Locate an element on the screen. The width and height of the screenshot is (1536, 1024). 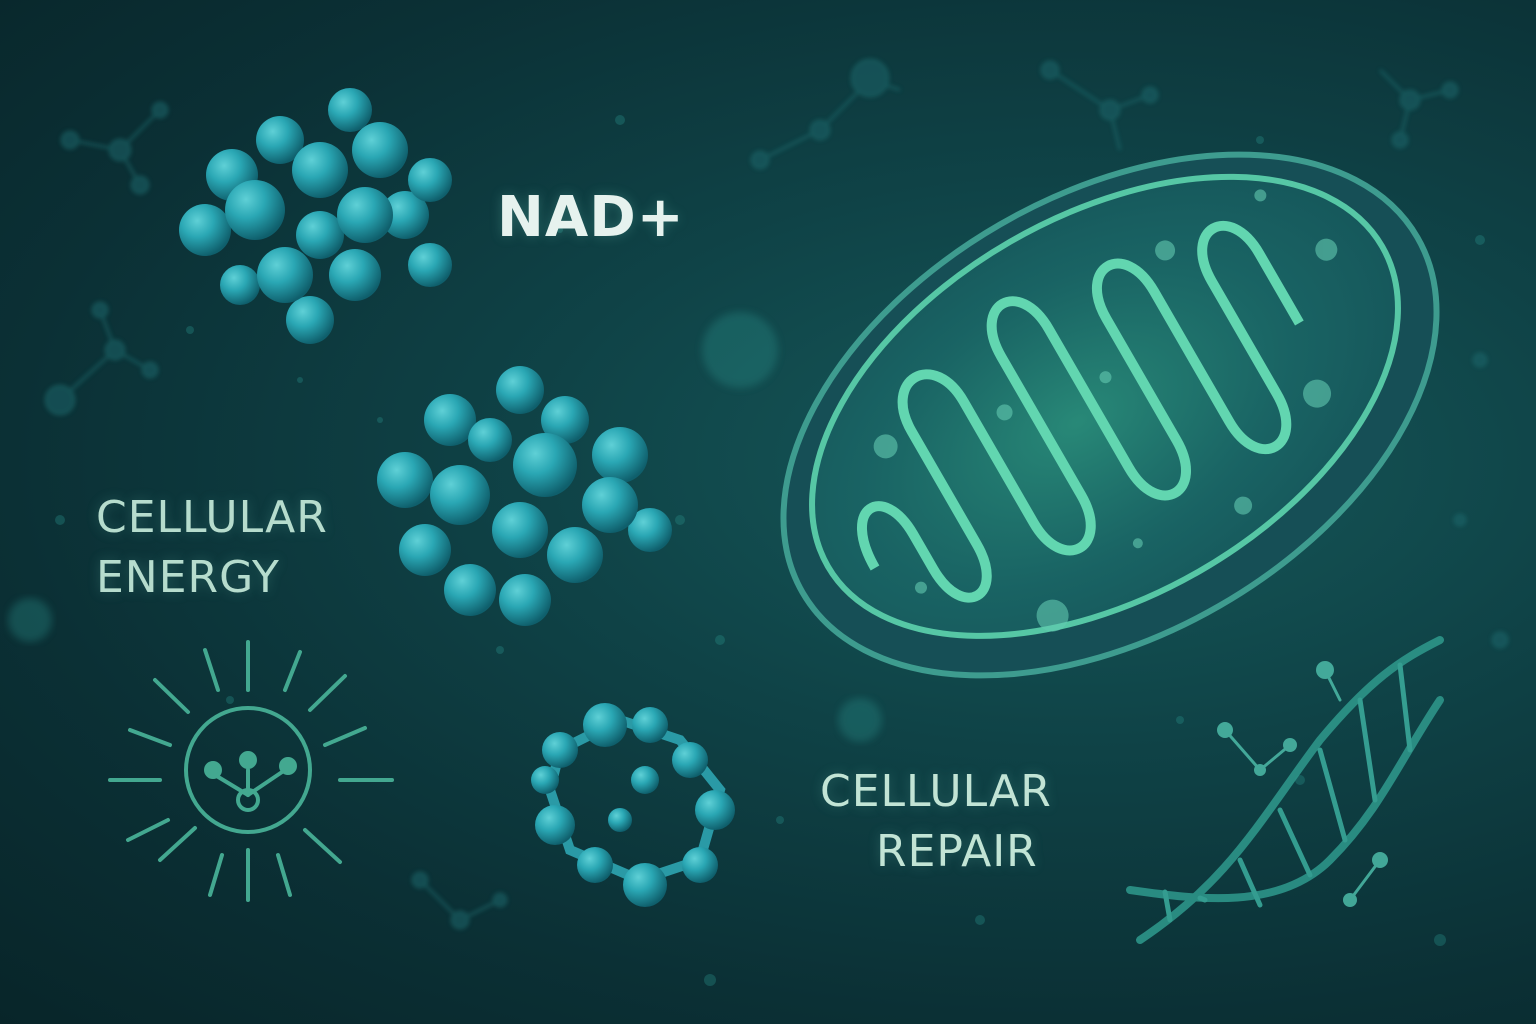
dna-helix is located at coordinates (1285, 790).